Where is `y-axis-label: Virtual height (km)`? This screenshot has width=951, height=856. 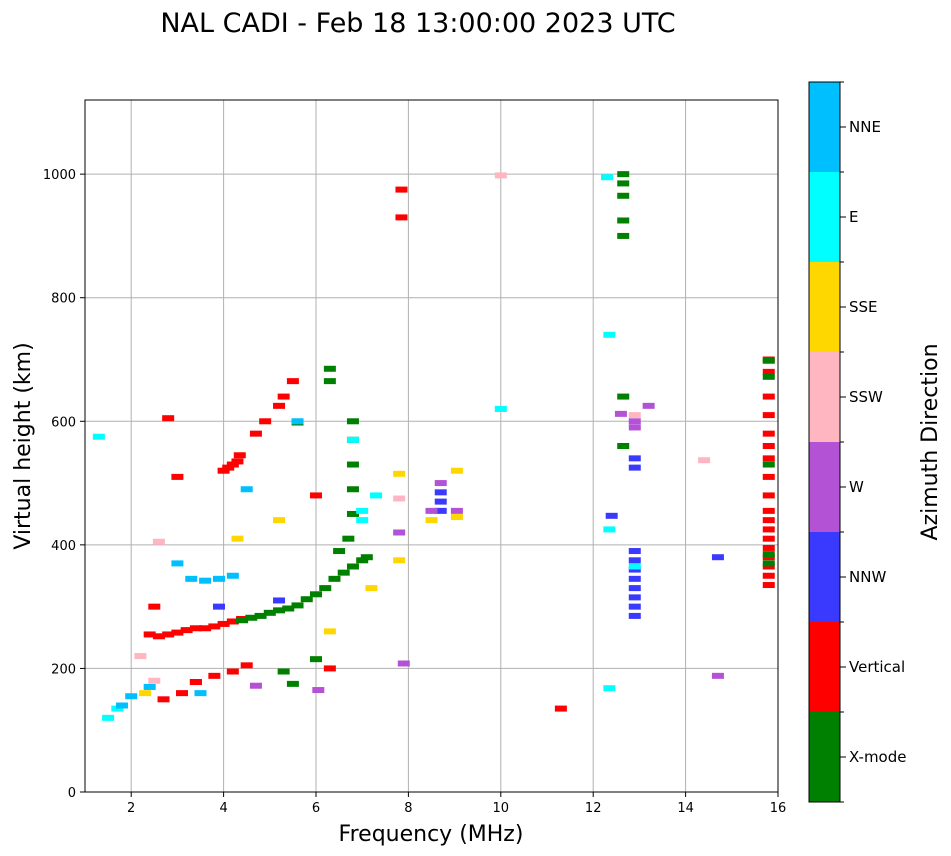
y-axis-label: Virtual height (km) is located at coordinates (23, 445).